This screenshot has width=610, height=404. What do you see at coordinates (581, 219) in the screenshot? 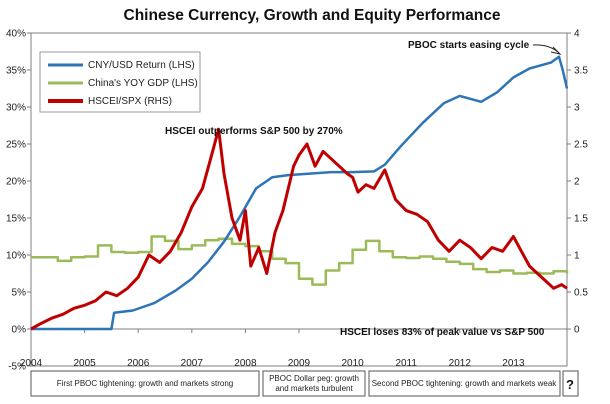
I see `right-tick-label: 1.5` at bounding box center [581, 219].